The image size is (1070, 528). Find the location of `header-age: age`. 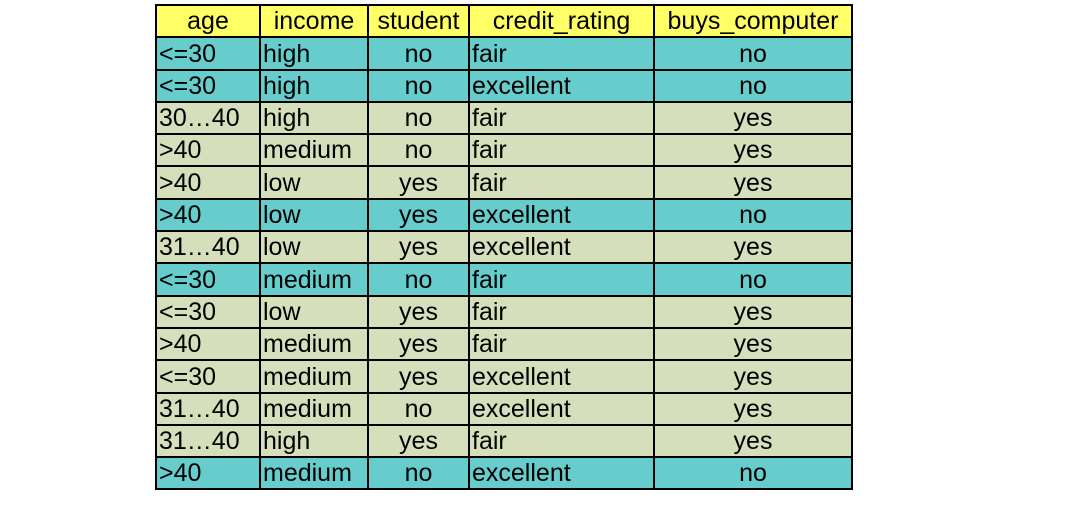

header-age: age is located at coordinates (208, 21).